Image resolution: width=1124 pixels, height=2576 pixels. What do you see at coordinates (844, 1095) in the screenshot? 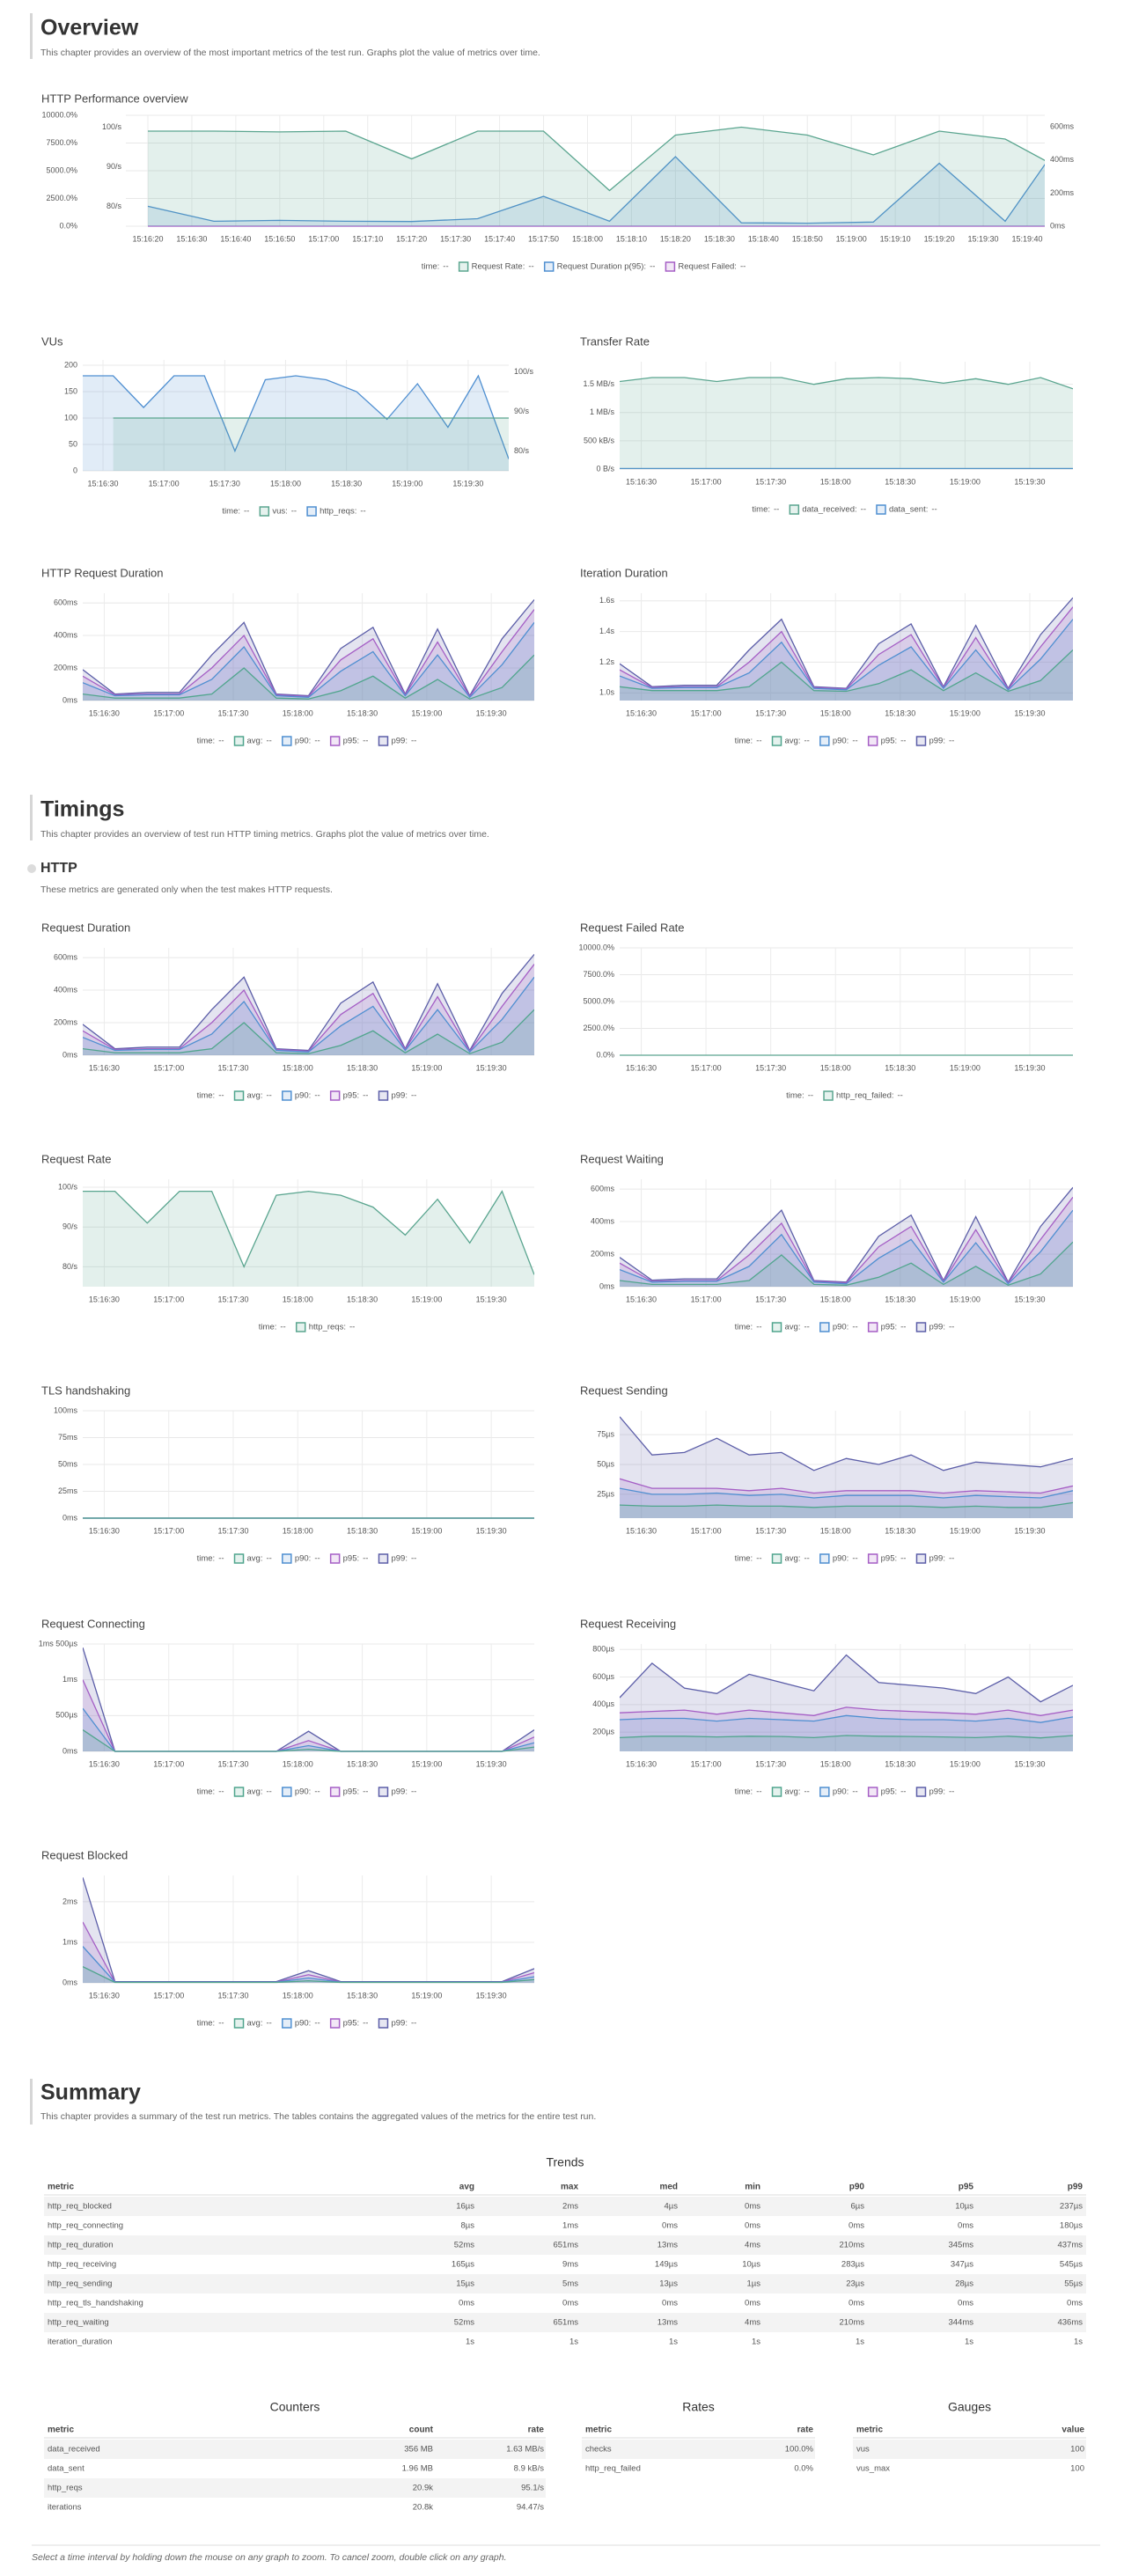
I see `legend: time: -- http_req_failed: --` at bounding box center [844, 1095].